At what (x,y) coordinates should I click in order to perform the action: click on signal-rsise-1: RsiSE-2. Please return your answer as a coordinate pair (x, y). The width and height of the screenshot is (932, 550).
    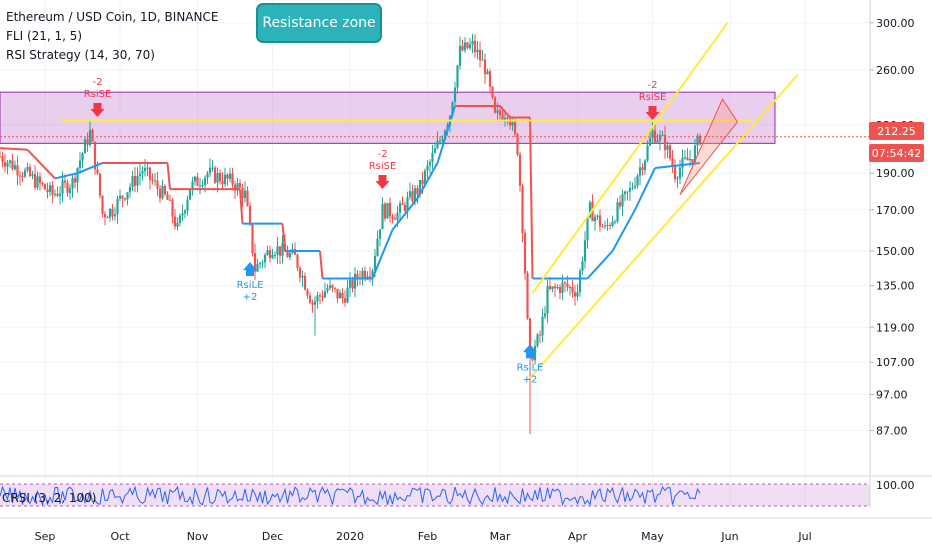
    Looking at the image, I should click on (382, 169).